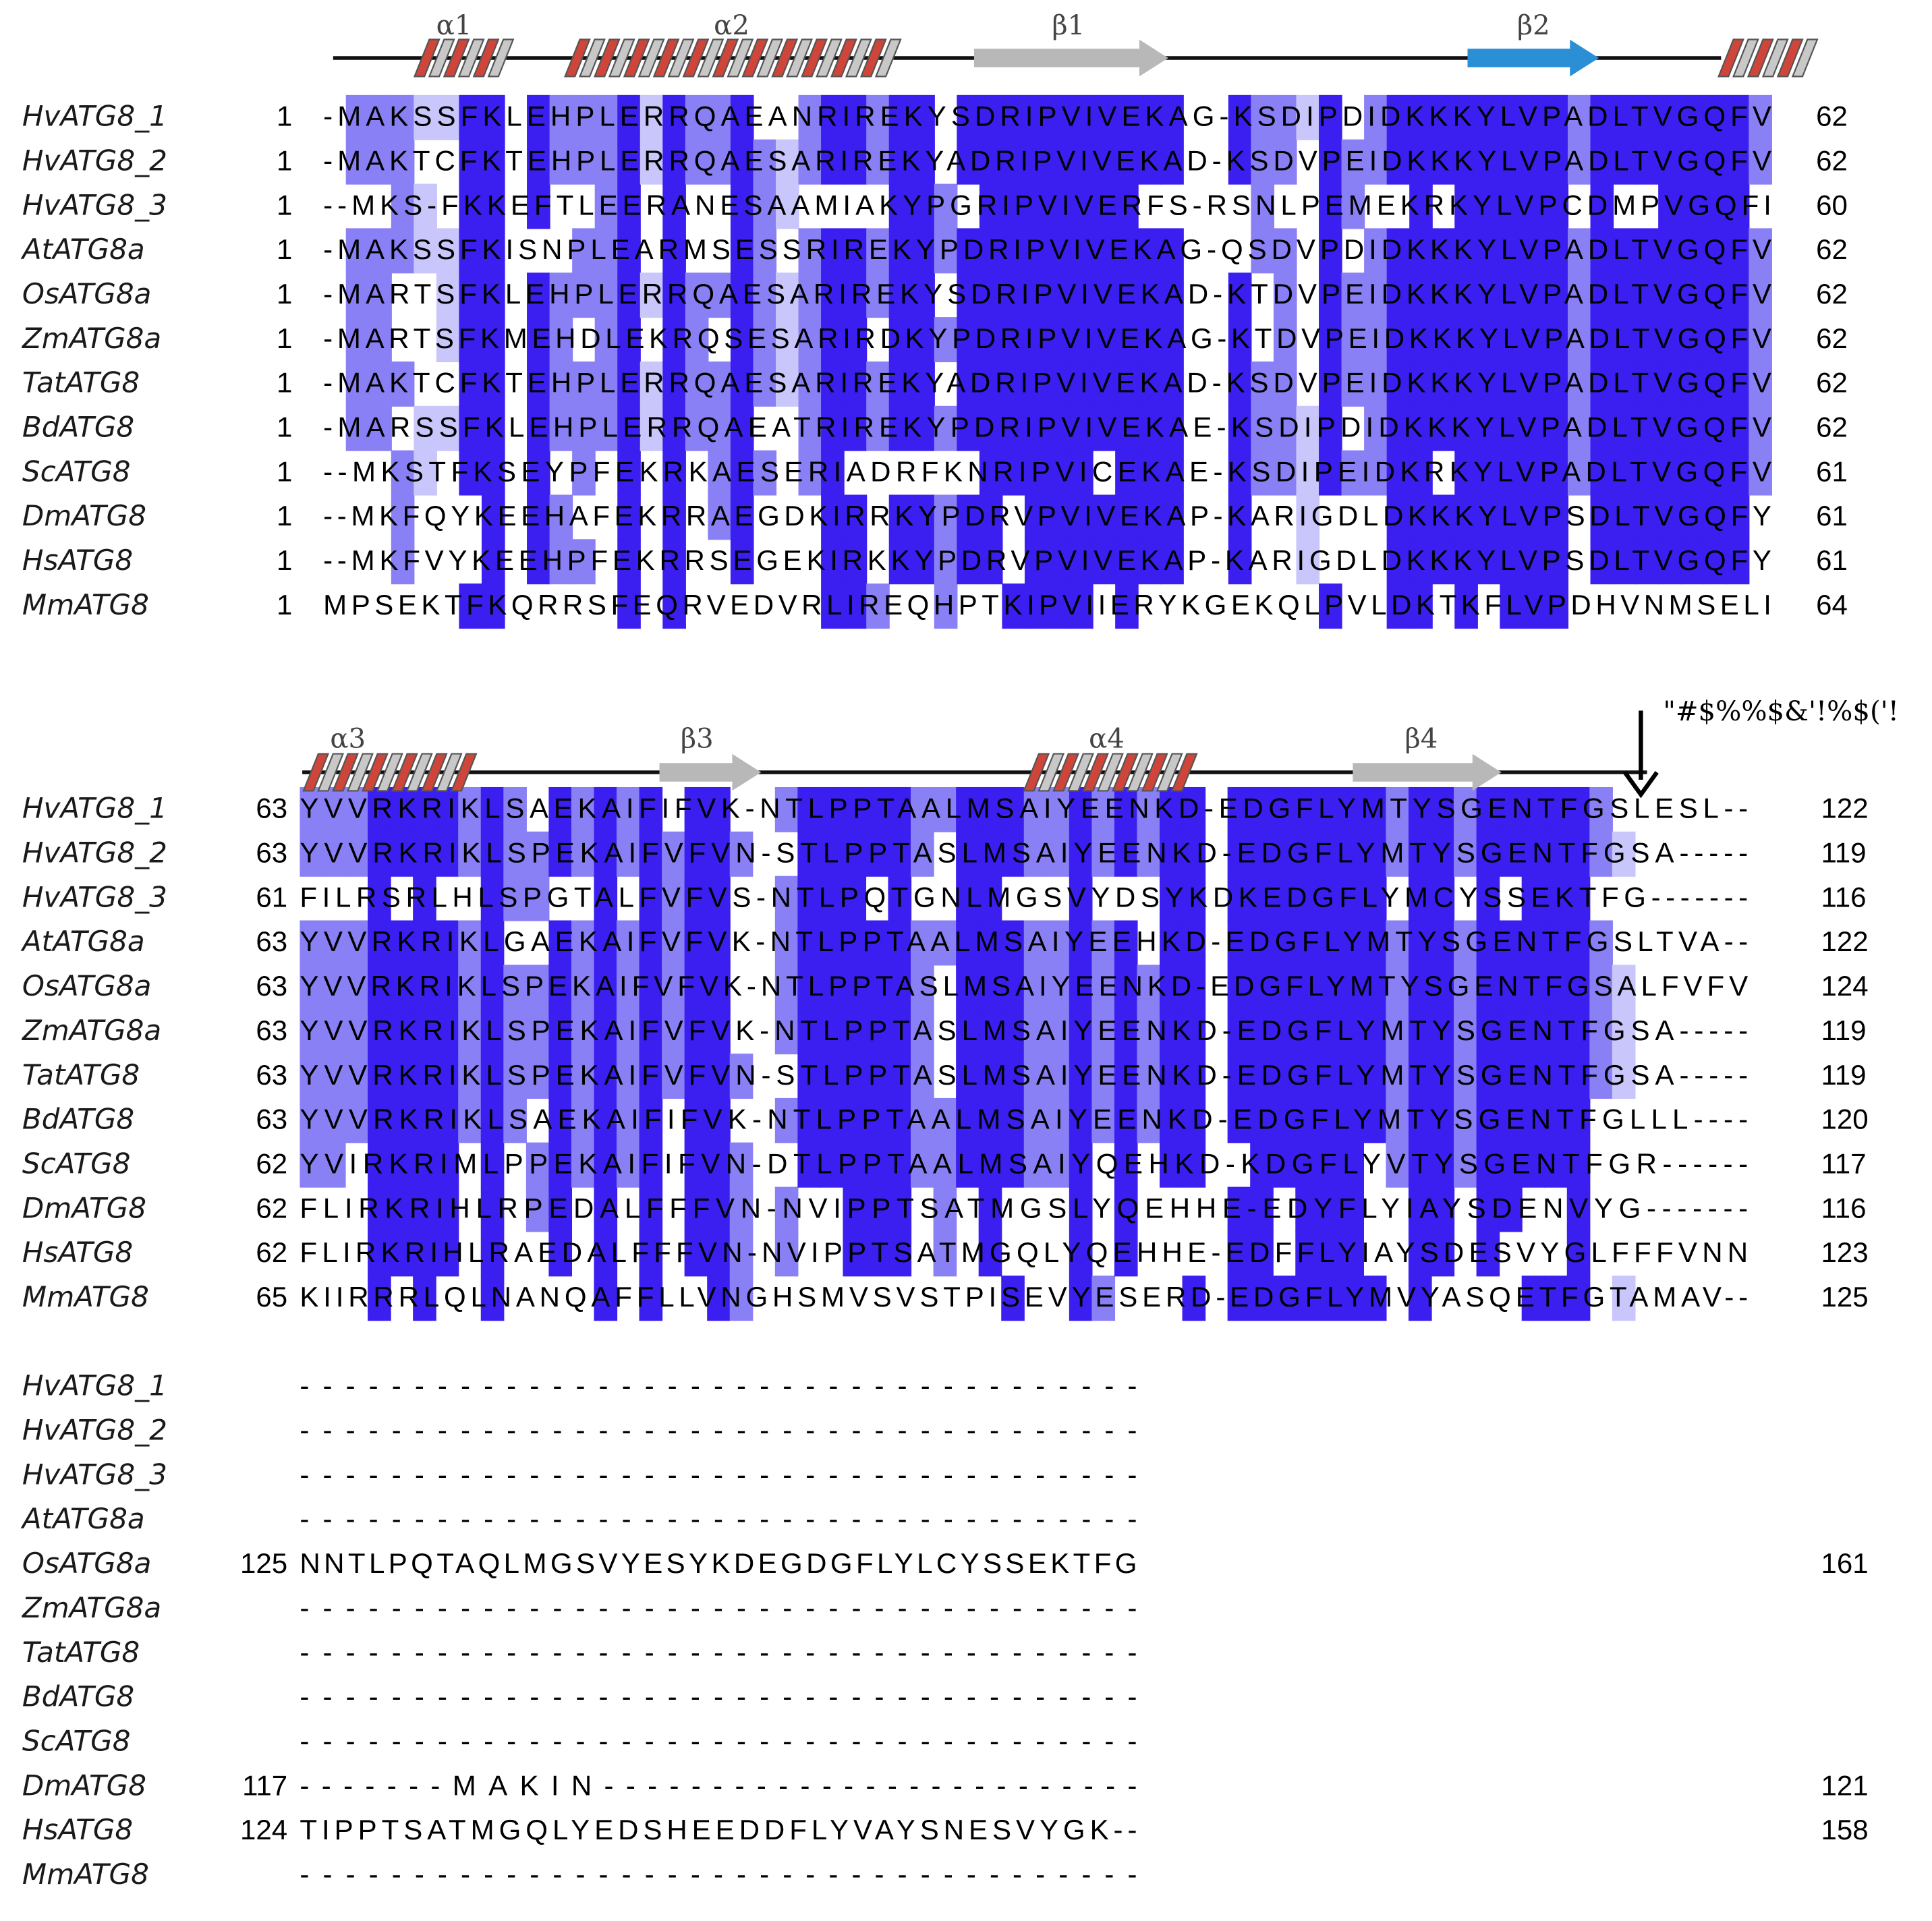 Image resolution: width=1932 pixels, height=1921 pixels. I want to click on ss-label: β4, so click(1421, 738).